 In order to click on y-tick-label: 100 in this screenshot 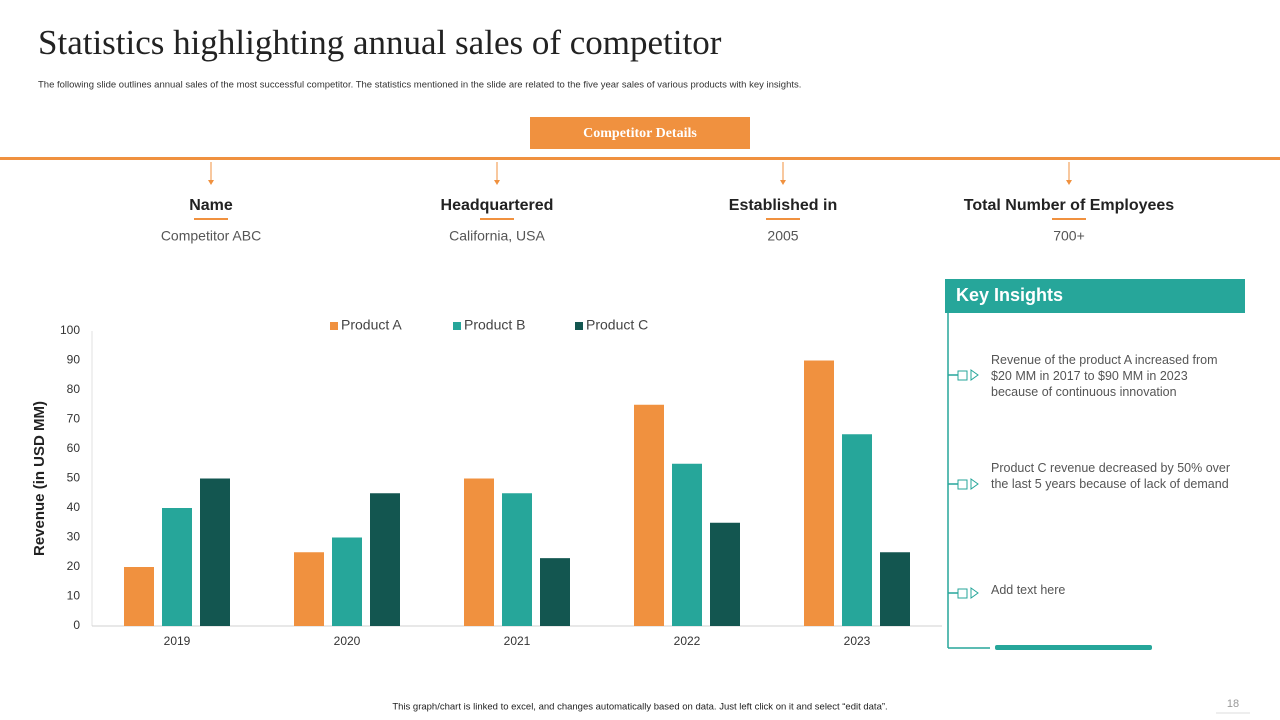, I will do `click(70, 330)`.